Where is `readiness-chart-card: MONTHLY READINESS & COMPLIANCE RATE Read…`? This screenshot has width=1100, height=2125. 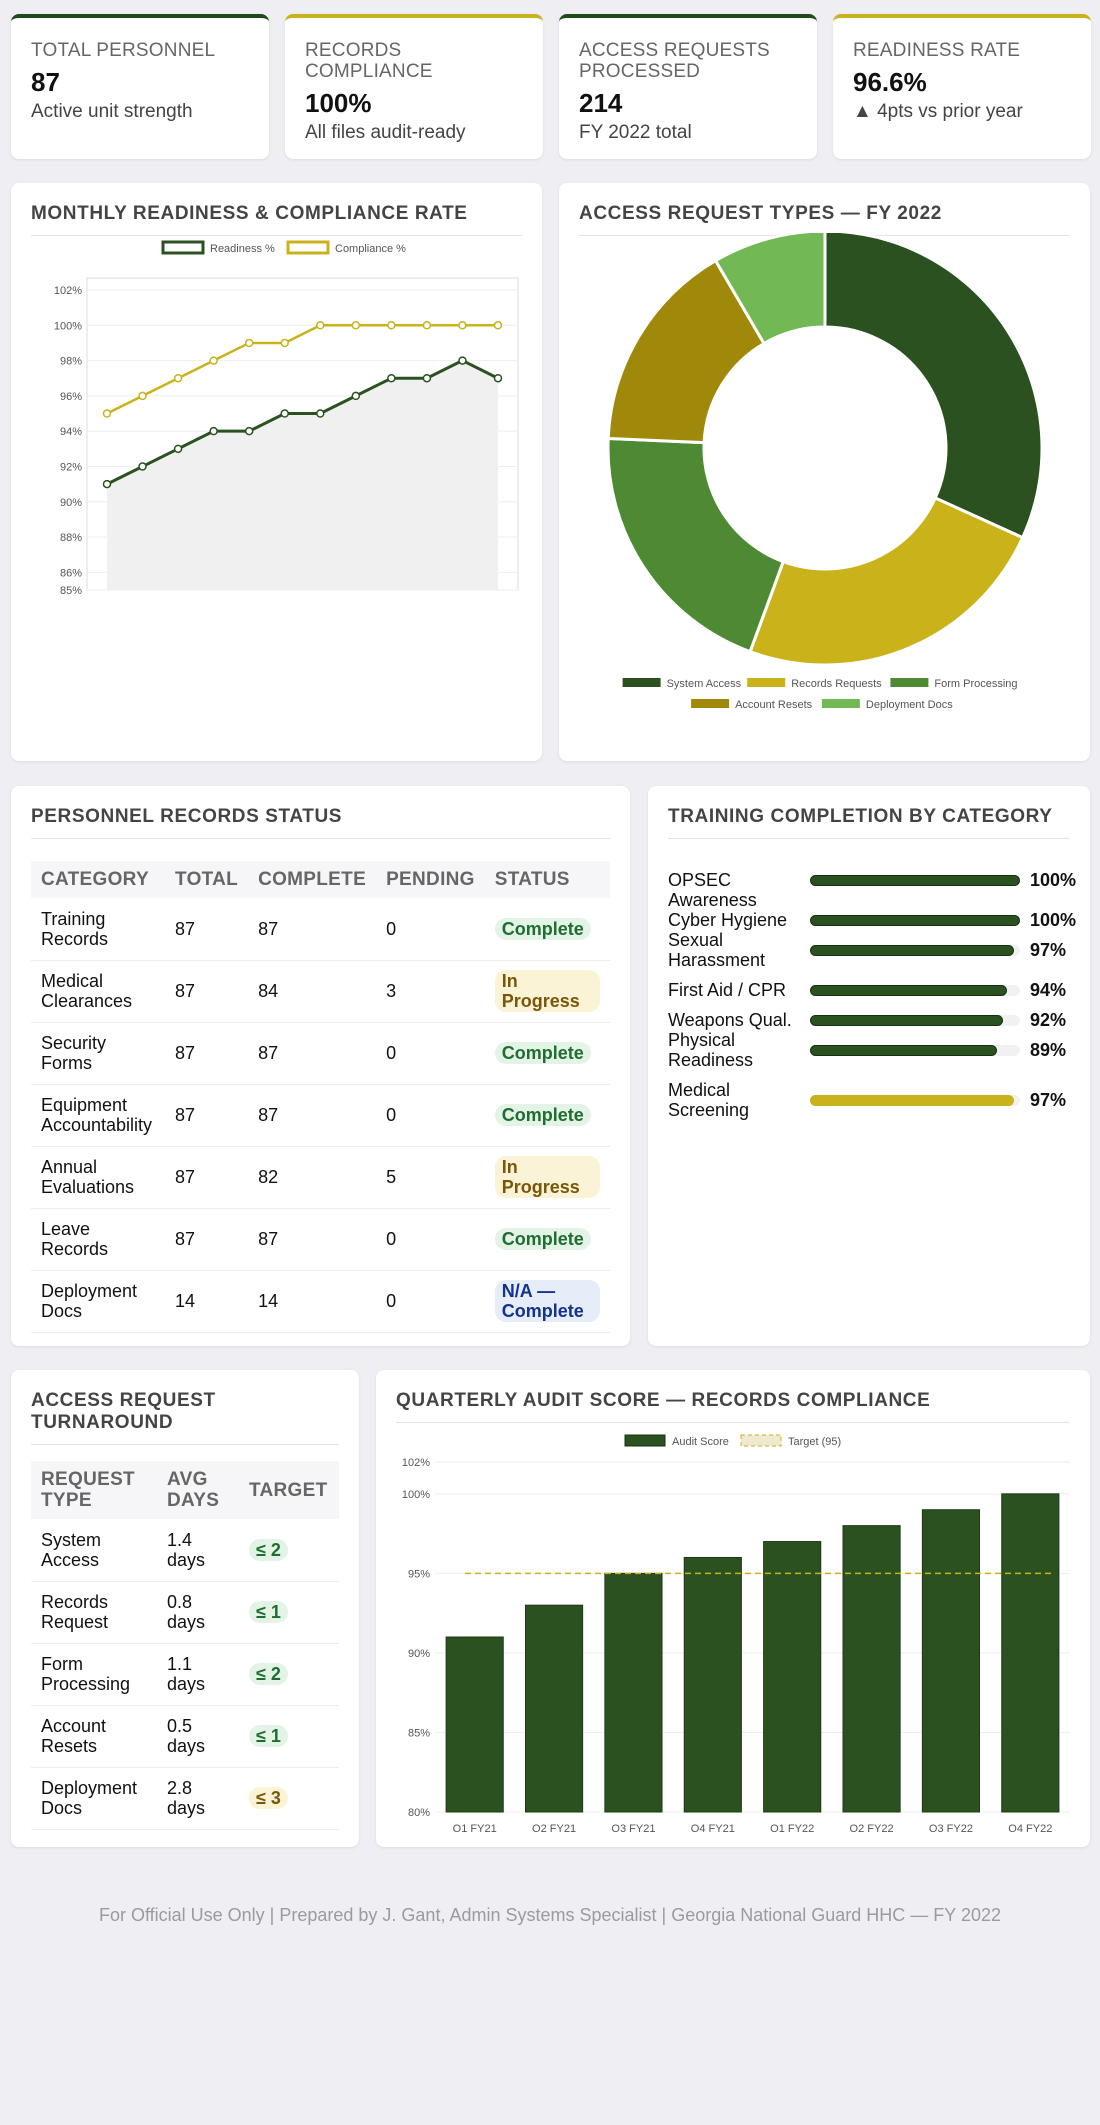
readiness-chart-card: MONTHLY READINESS & COMPLIANCE RATE Read… is located at coordinates (276, 472).